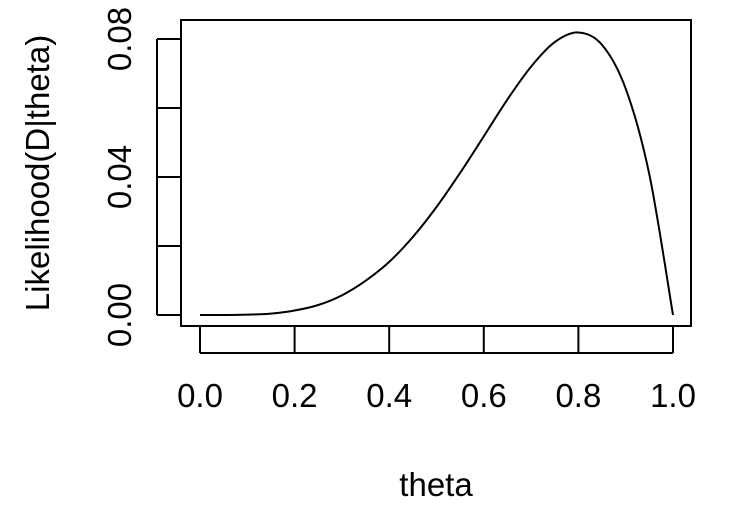 The image size is (745, 527). Describe the element at coordinates (436, 370) in the screenshot. I see `x-axis-ticks: 0.0 0.2 0.4 0.6 0.8 1.0` at that location.